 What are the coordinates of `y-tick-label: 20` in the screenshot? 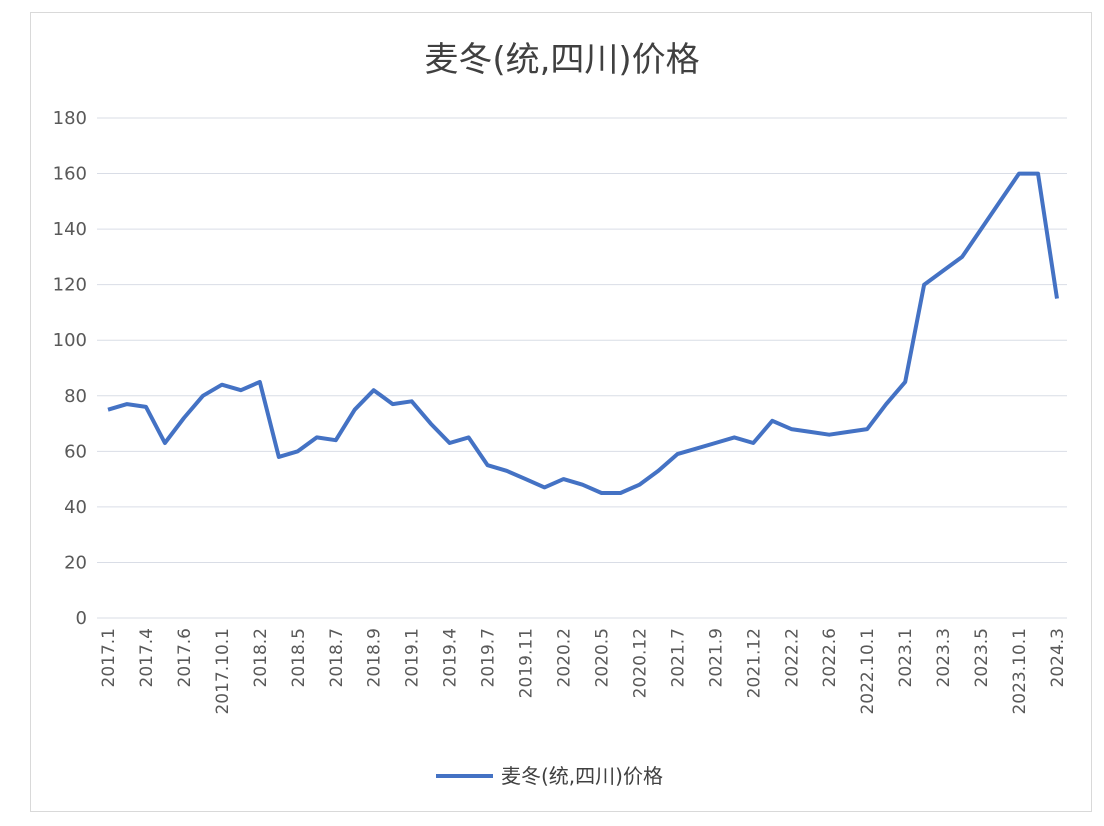 It's located at (75, 562).